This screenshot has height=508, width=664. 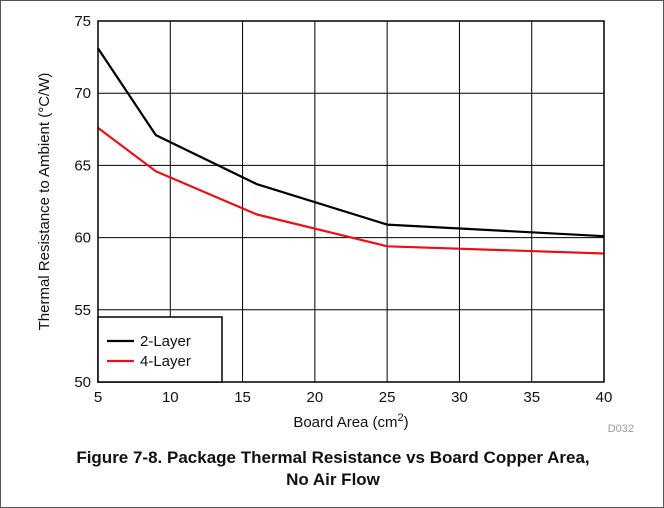 What do you see at coordinates (350, 421) in the screenshot?
I see `x-axis-label: Board Area (cm2)` at bounding box center [350, 421].